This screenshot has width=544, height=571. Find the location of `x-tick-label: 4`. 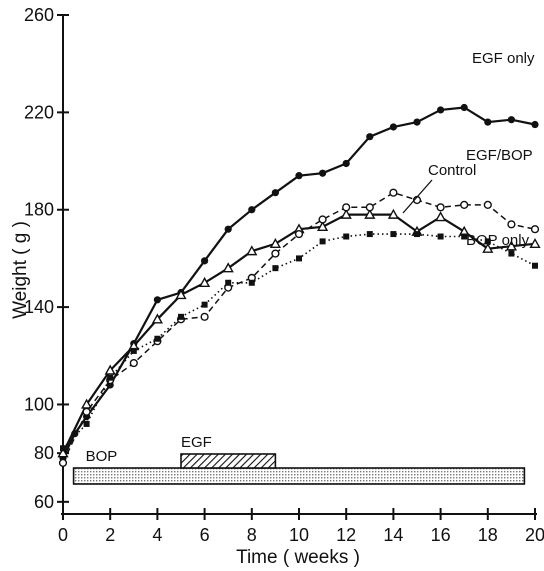

x-tick-label: 4 is located at coordinates (157, 535).